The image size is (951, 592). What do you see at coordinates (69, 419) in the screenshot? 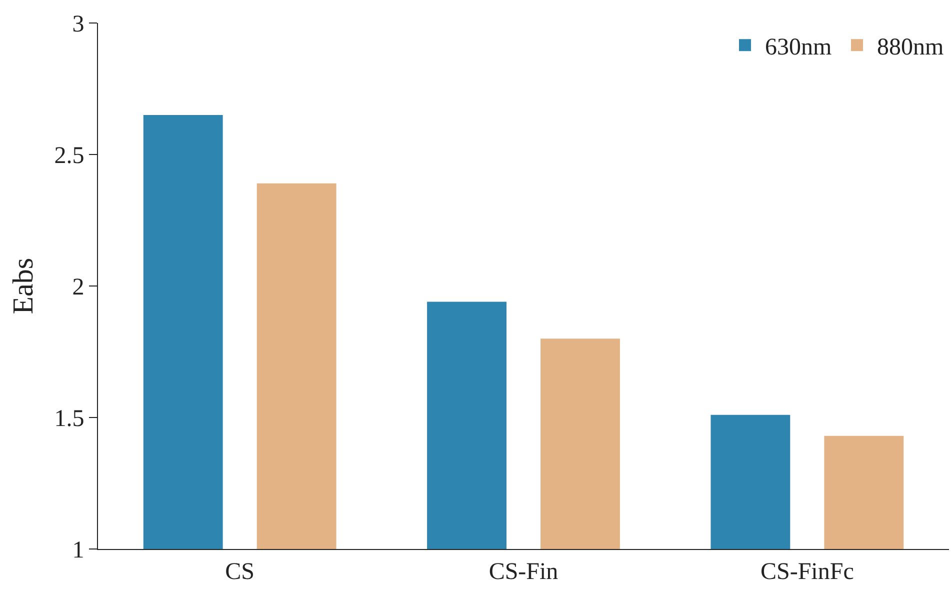
I see `y-tick-label: 1.5` at bounding box center [69, 419].